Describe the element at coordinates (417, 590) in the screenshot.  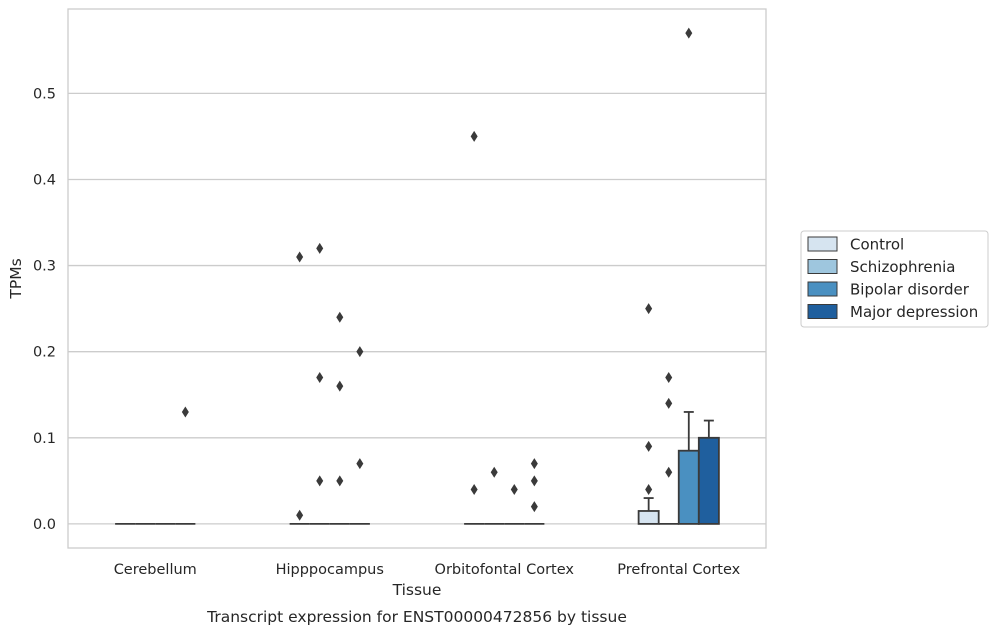
I see `x-axis-title: Tissue` at that location.